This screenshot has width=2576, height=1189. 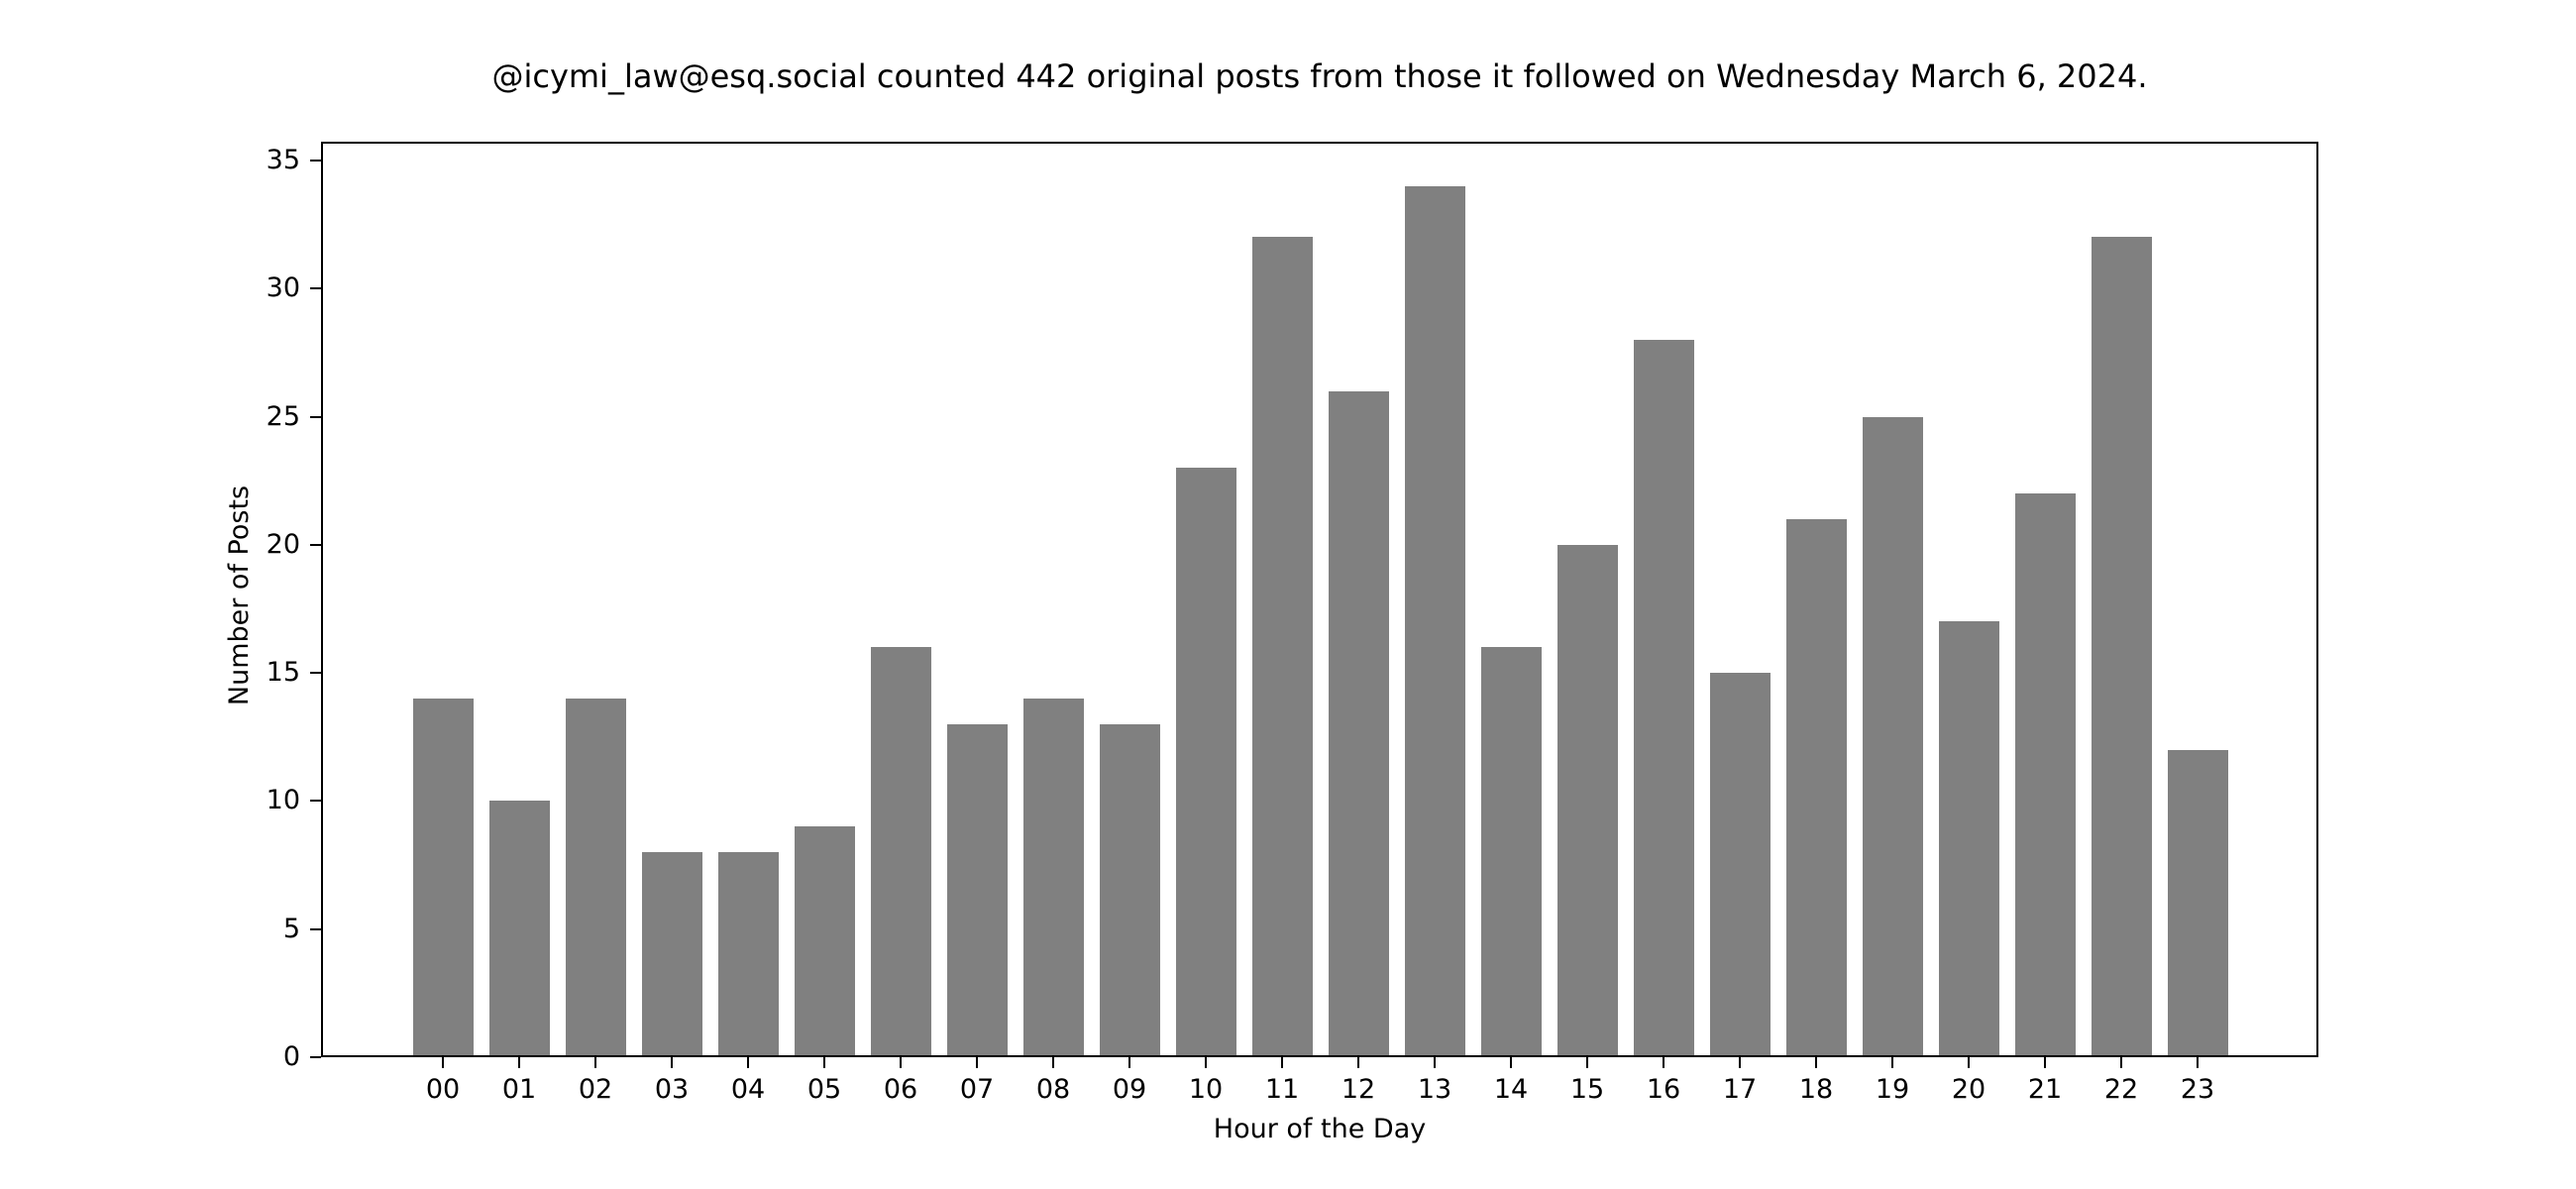 What do you see at coordinates (1892, 1089) in the screenshot?
I see `x-tick-label: 19` at bounding box center [1892, 1089].